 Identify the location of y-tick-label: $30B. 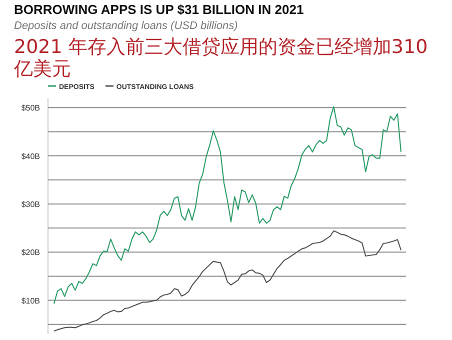
(30, 204).